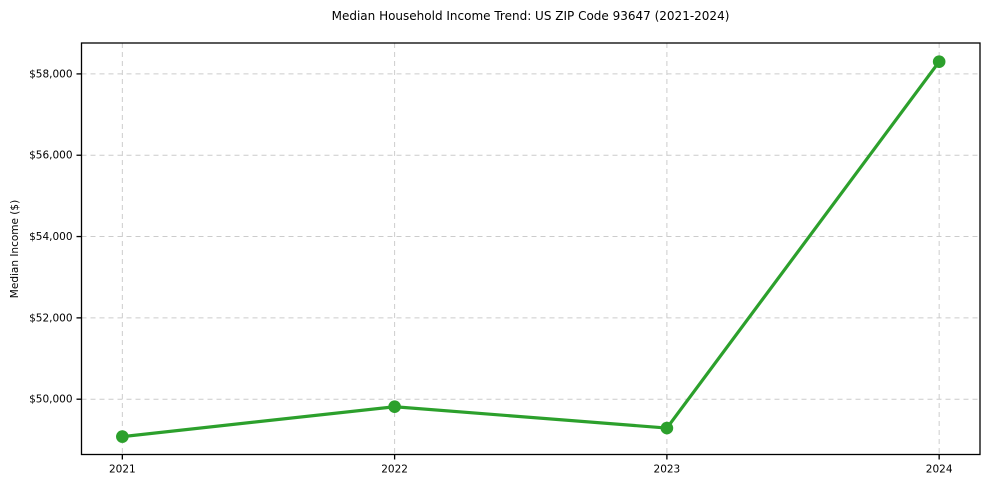  What do you see at coordinates (122, 470) in the screenshot?
I see `x-tick-label: 2021` at bounding box center [122, 470].